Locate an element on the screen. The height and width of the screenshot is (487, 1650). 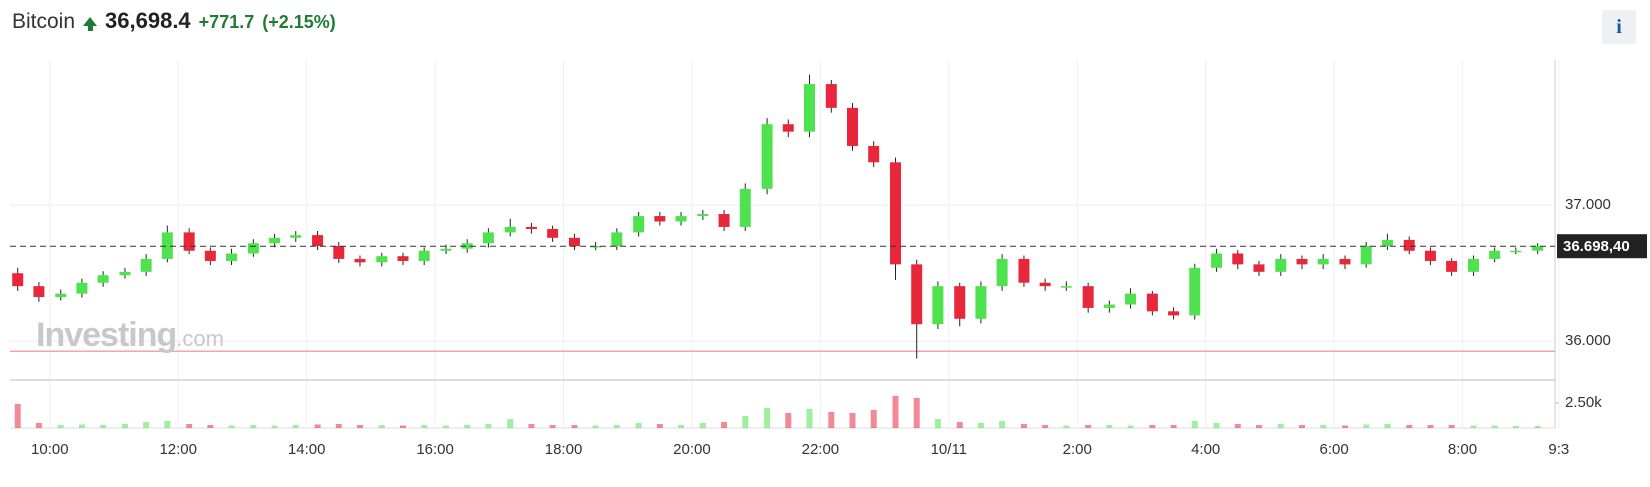
price: 36,698.4 is located at coordinates (148, 20).